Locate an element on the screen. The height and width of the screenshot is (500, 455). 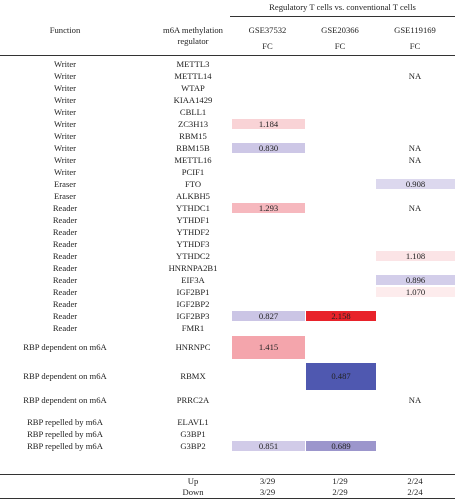
fc-label-1: FC is located at coordinates (267, 46).